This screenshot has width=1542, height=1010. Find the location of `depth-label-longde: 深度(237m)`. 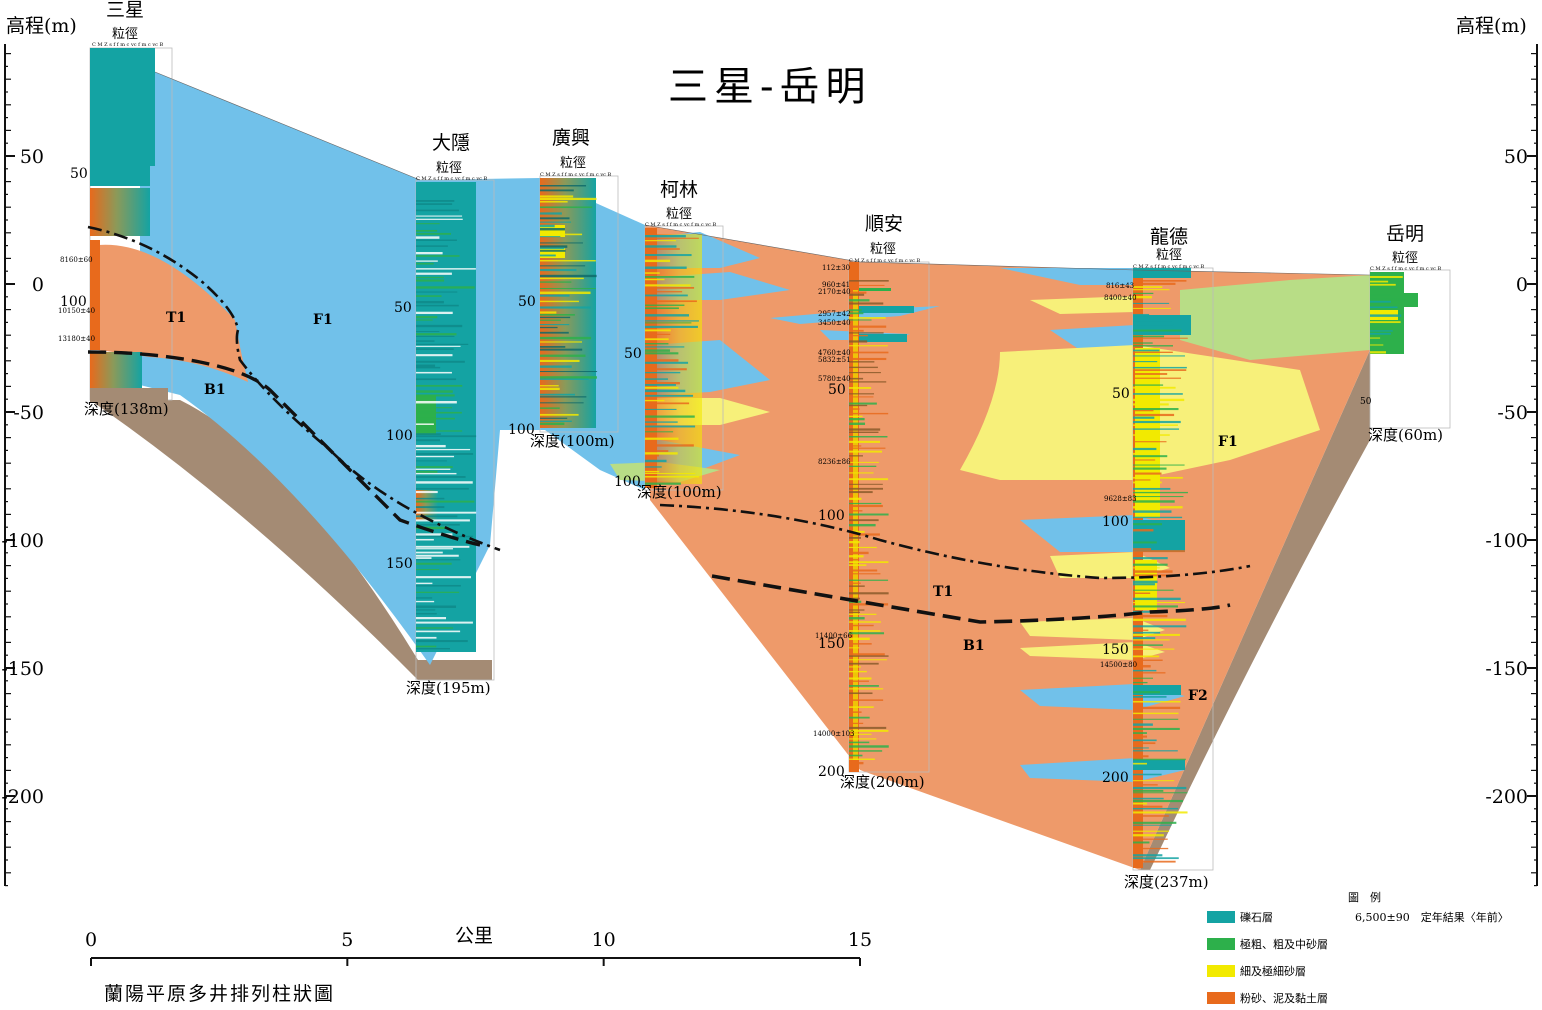

depth-label-longde: 深度(237m) is located at coordinates (1166, 882).